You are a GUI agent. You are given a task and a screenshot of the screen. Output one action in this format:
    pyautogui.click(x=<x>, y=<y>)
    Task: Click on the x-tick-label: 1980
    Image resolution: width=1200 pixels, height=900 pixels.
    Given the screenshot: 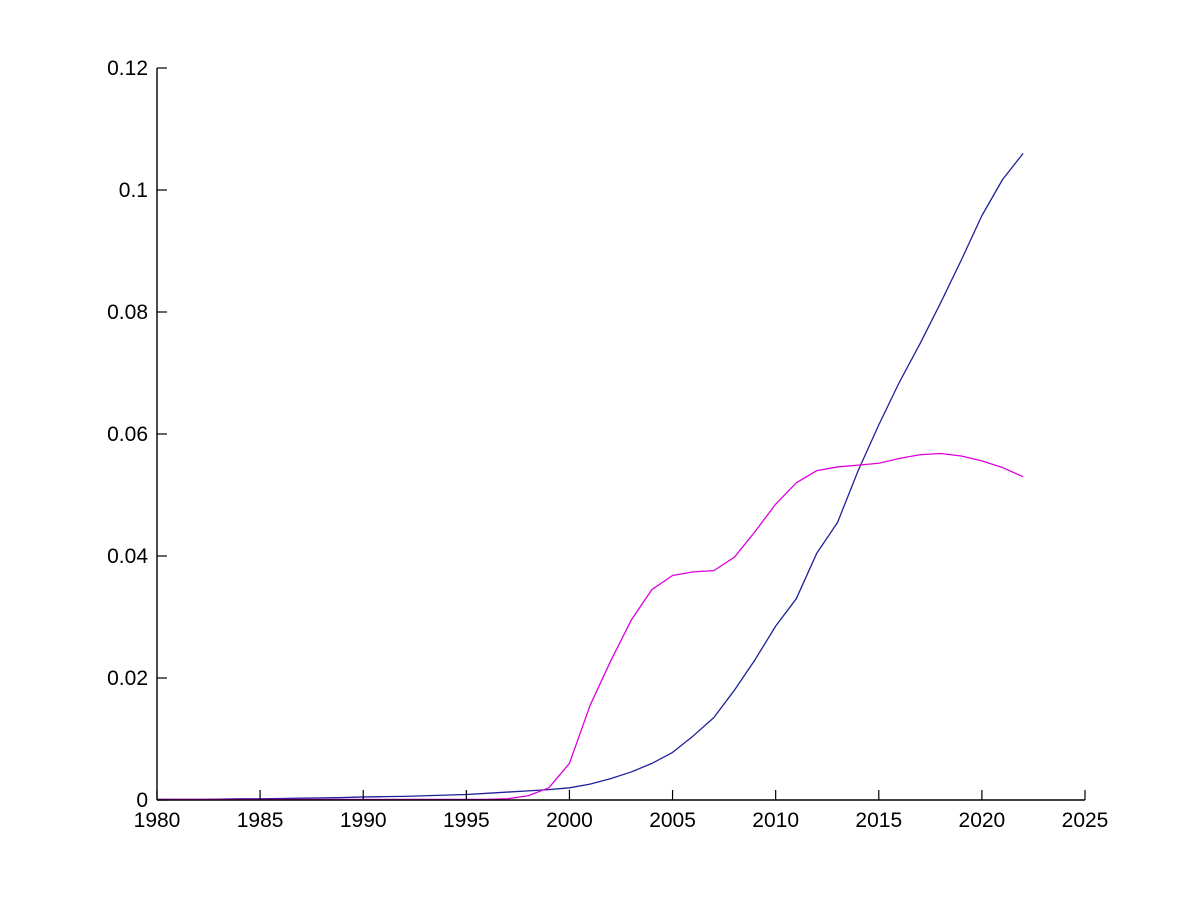 What is the action you would take?
    pyautogui.click(x=157, y=820)
    